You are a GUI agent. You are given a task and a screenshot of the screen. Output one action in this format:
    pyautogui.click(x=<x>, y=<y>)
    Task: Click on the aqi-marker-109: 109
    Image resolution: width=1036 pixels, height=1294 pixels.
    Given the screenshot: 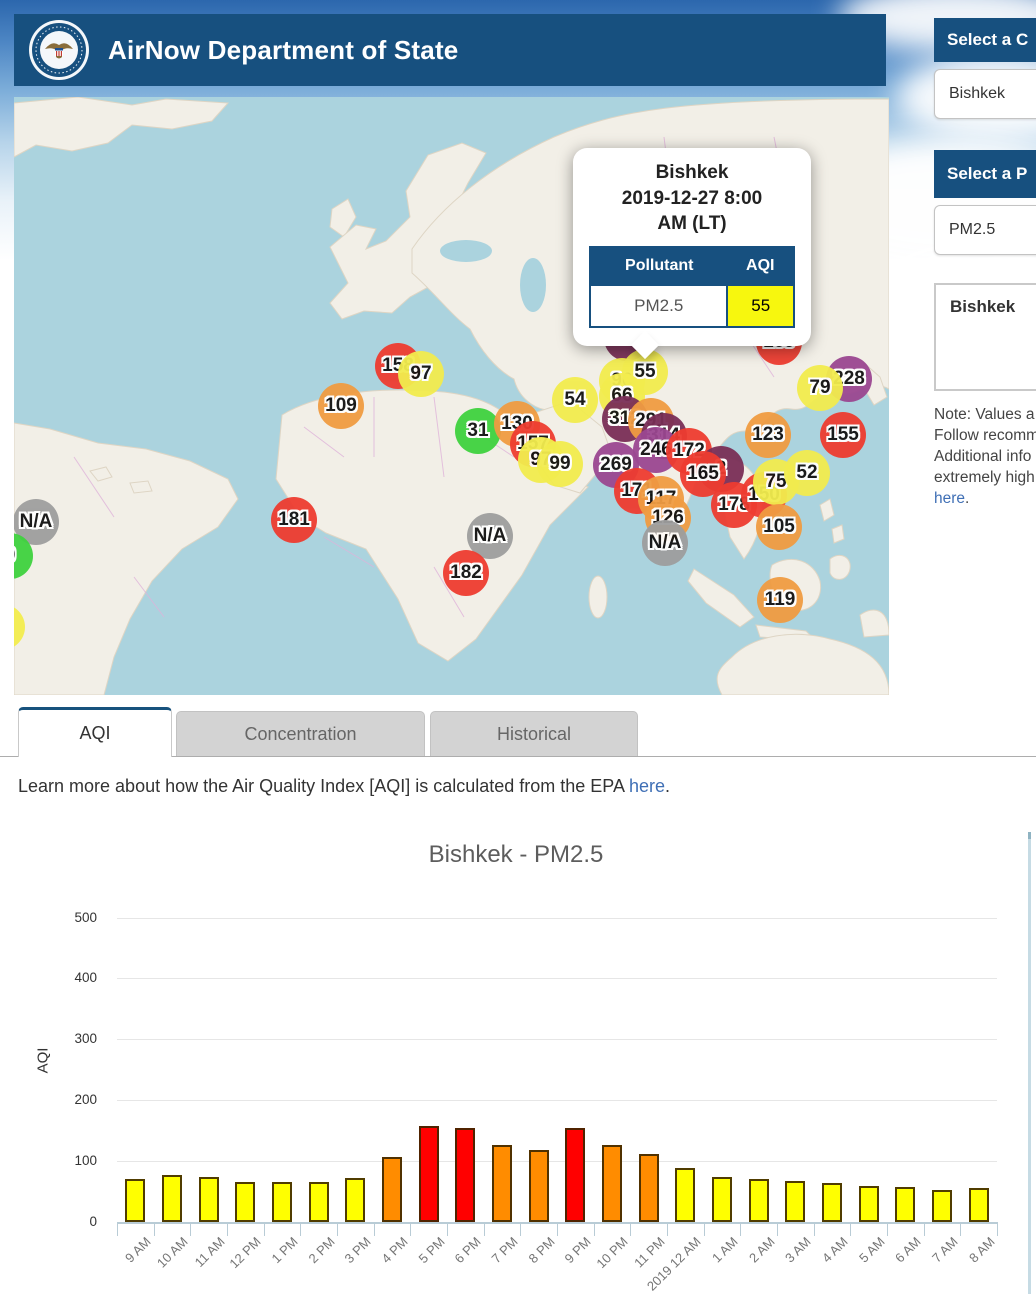 What is the action you would take?
    pyautogui.click(x=341, y=406)
    